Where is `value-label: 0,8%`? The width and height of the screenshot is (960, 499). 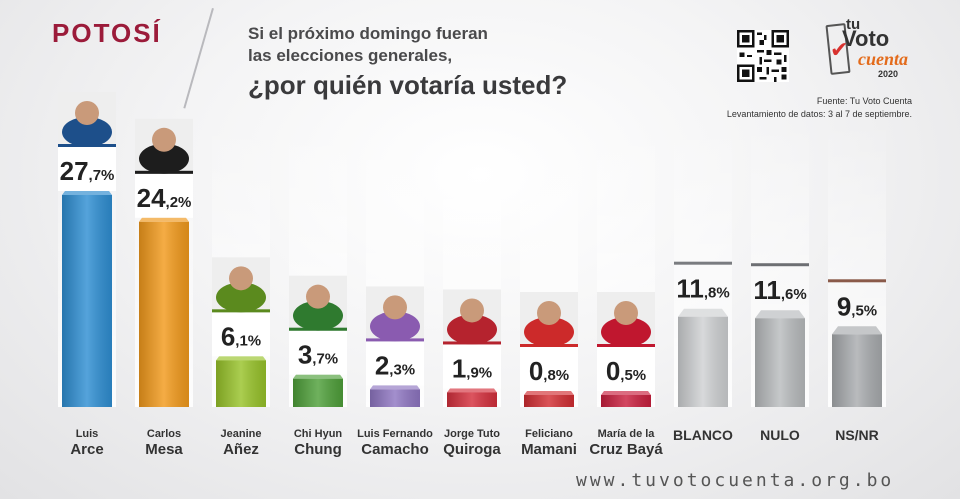
value-label: 0,8% is located at coordinates (549, 371).